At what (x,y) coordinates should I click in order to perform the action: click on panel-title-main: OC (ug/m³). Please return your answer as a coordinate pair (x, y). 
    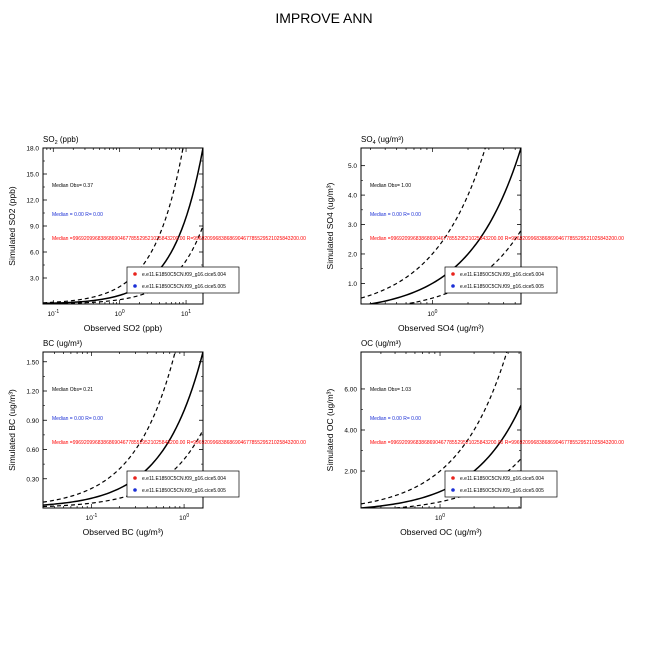
    Looking at the image, I should click on (381, 343).